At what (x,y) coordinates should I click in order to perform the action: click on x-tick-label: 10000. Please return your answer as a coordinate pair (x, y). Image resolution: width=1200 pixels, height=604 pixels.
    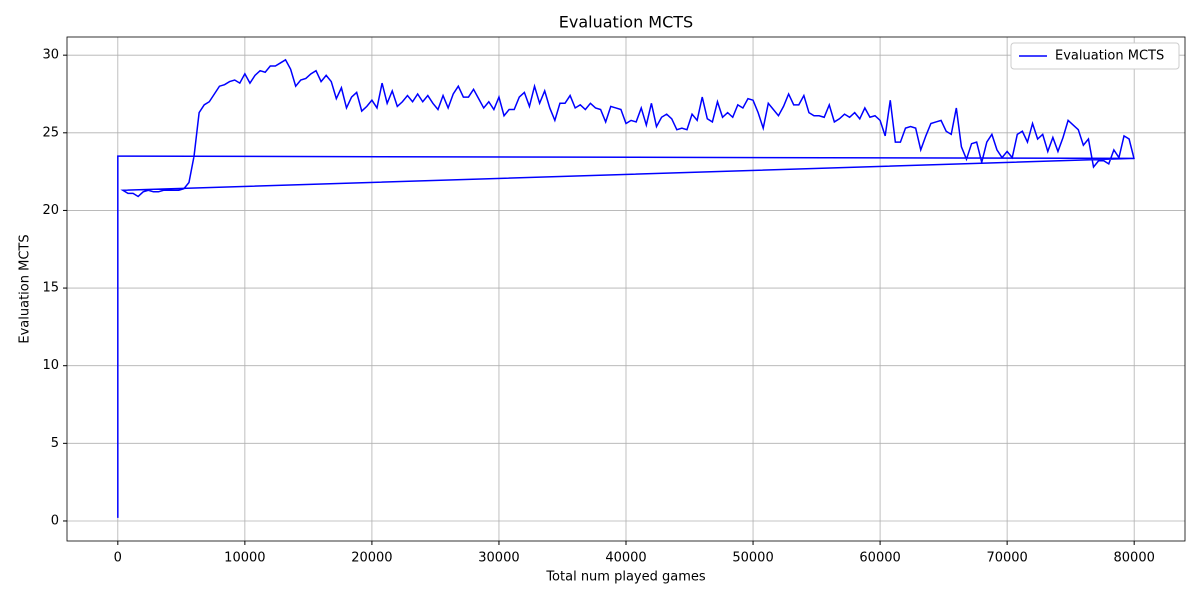
    Looking at the image, I should click on (244, 558).